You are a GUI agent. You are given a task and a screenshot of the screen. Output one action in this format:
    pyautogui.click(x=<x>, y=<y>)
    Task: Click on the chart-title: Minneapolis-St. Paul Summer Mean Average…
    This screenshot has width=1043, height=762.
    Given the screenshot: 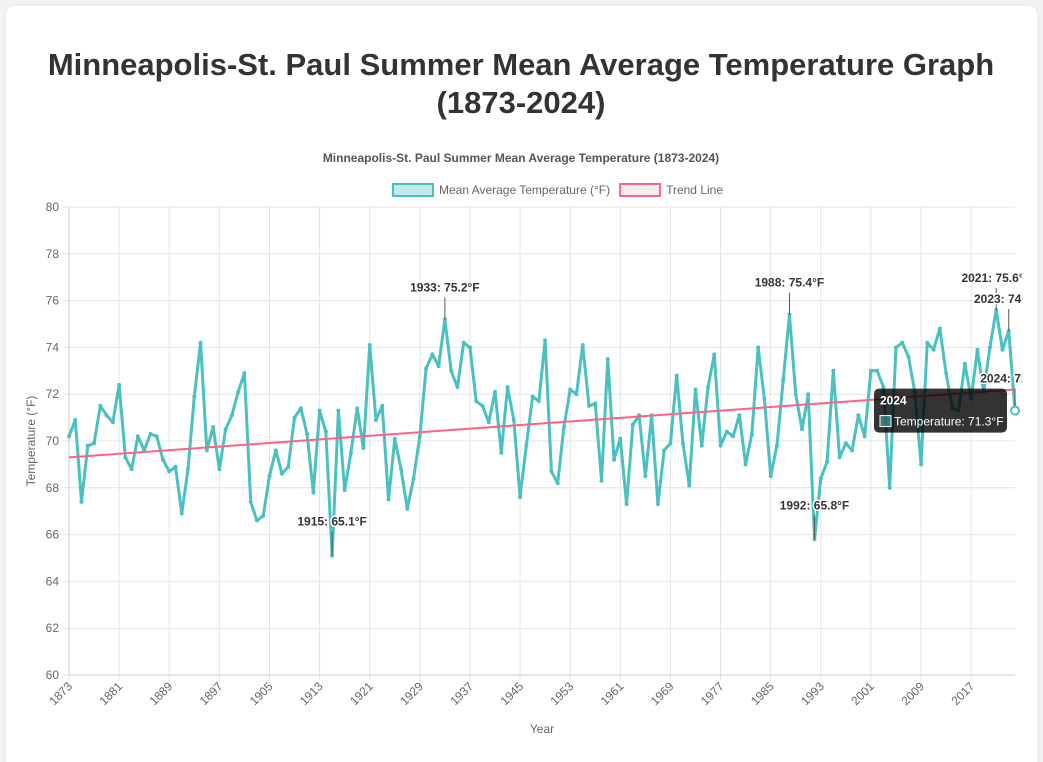 What is the action you would take?
    pyautogui.click(x=521, y=158)
    